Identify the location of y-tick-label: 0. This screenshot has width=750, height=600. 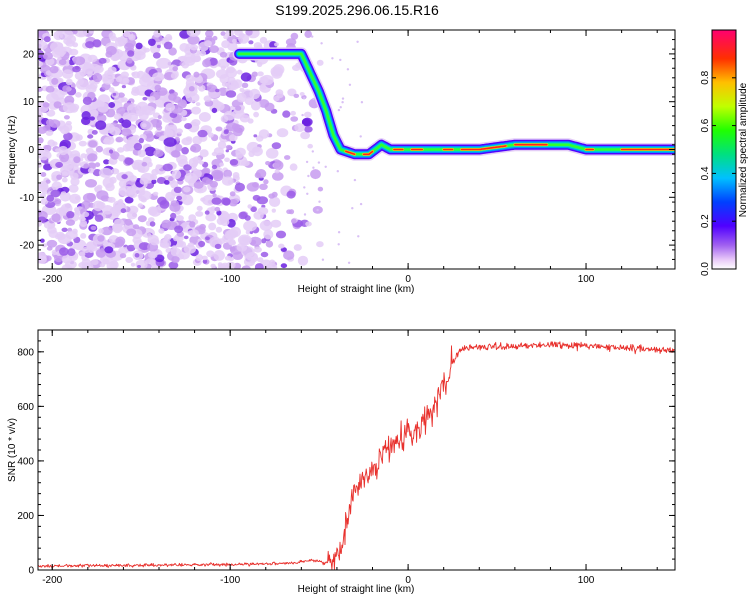
(31, 571).